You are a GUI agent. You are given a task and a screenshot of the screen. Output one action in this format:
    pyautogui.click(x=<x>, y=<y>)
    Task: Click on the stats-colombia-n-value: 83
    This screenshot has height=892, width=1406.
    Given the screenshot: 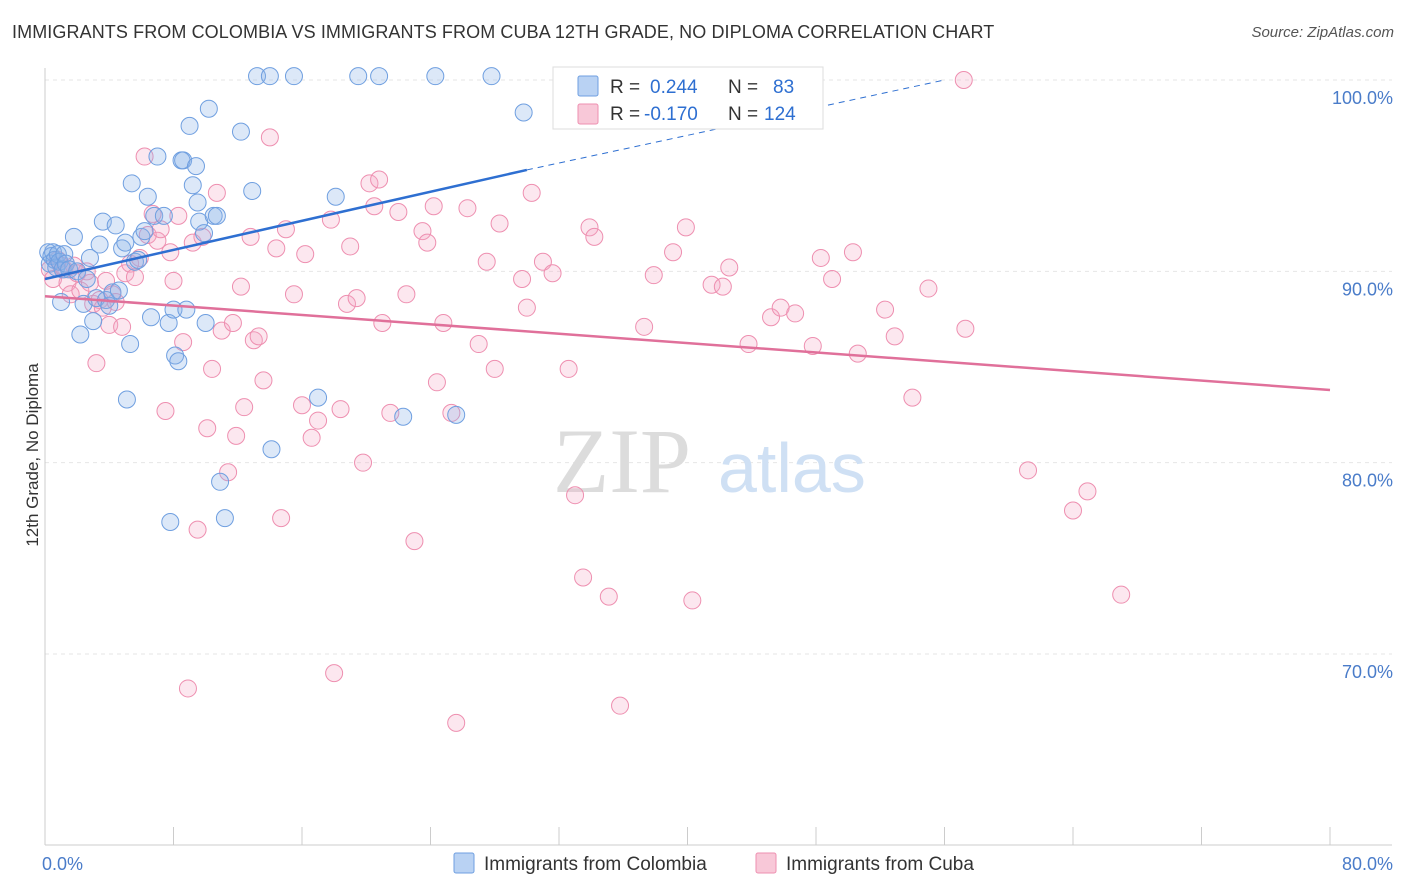 What is the action you would take?
    pyautogui.click(x=783, y=87)
    